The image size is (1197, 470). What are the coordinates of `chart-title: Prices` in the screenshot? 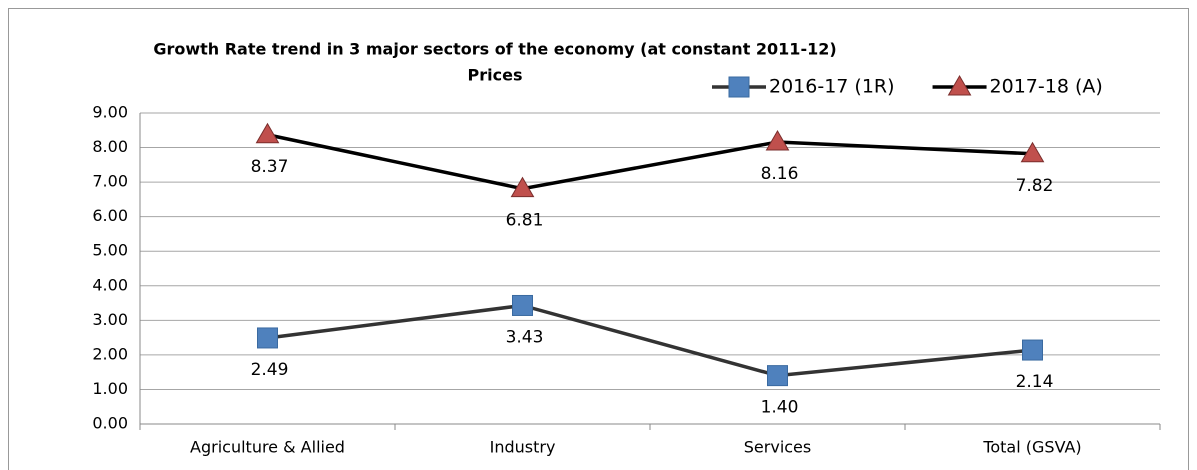 It's located at (495, 75).